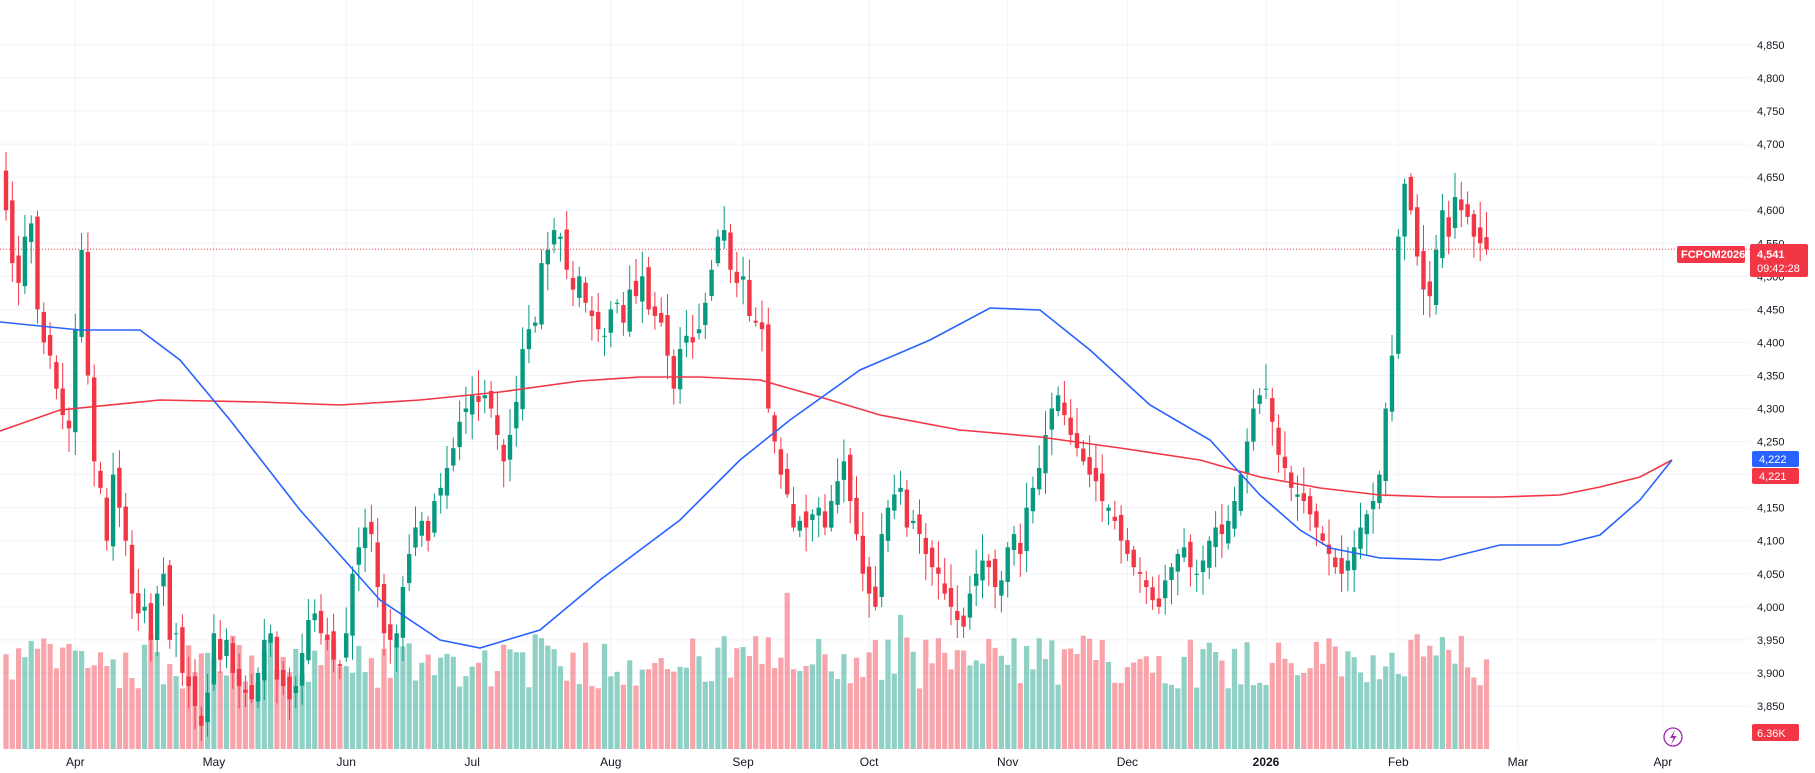  I want to click on lightning-icon, so click(1673, 737).